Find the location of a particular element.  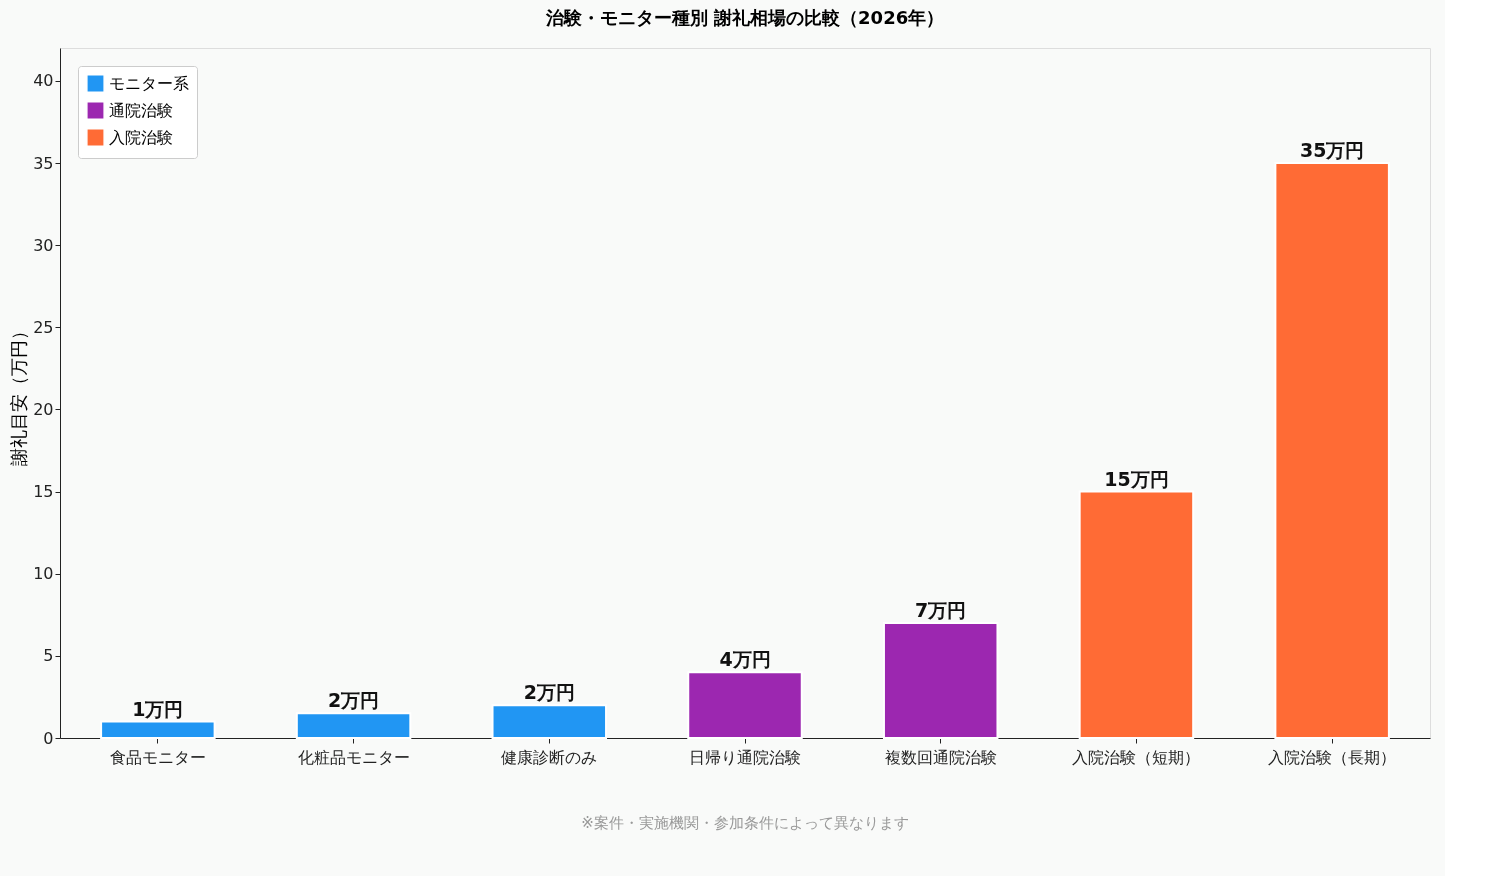

y-tick-label: 0 is located at coordinates (48, 738).